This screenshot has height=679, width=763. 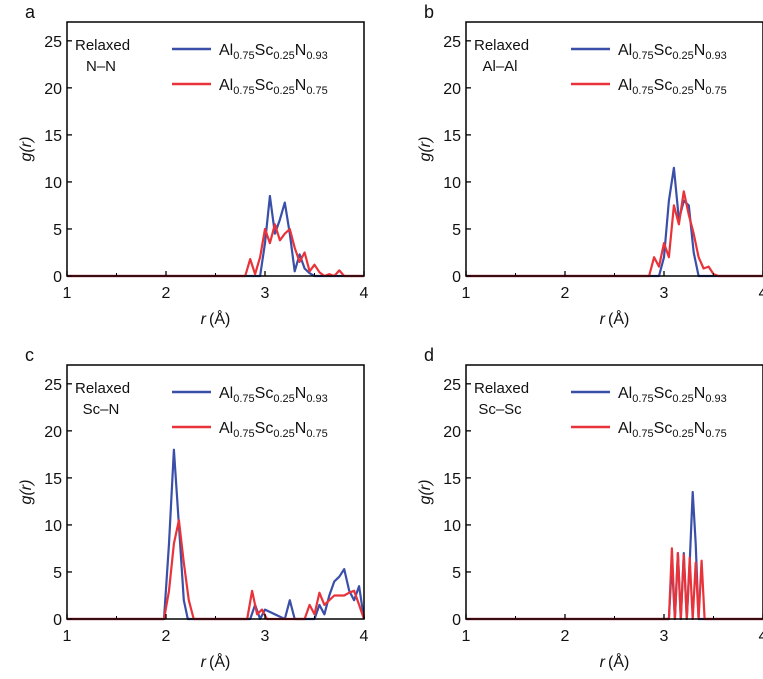 I want to click on x-axis-label: r (Å), so click(x=615, y=661).